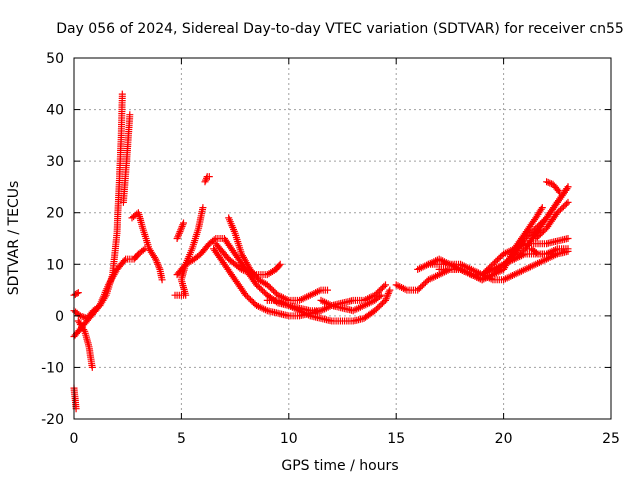 Image resolution: width=640 pixels, height=480 pixels. What do you see at coordinates (345, 439) in the screenshot?
I see `x-tick-labels: 0 5 10 15 20 25` at bounding box center [345, 439].